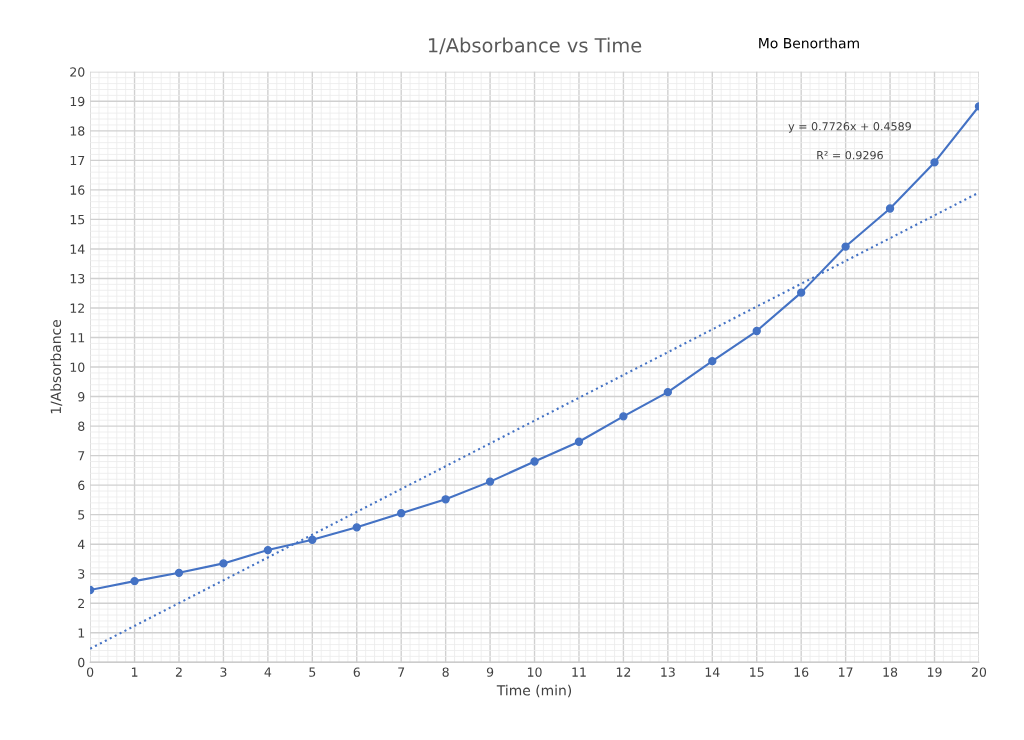  What do you see at coordinates (401, 672) in the screenshot?
I see `x-tick-label: 7` at bounding box center [401, 672].